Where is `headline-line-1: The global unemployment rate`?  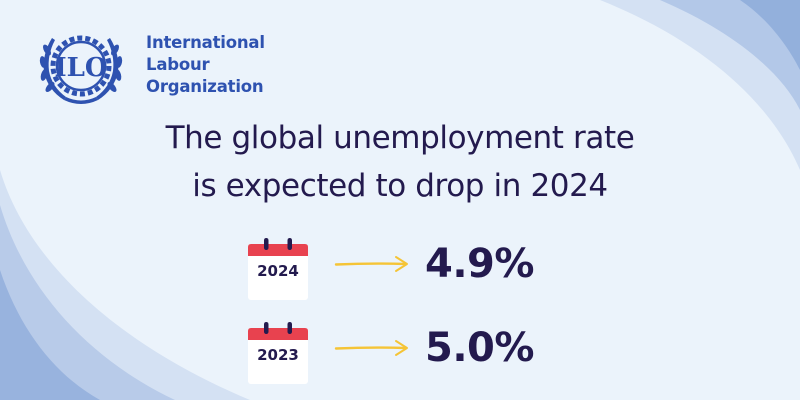 headline-line-1: The global unemployment rate is located at coordinates (400, 138).